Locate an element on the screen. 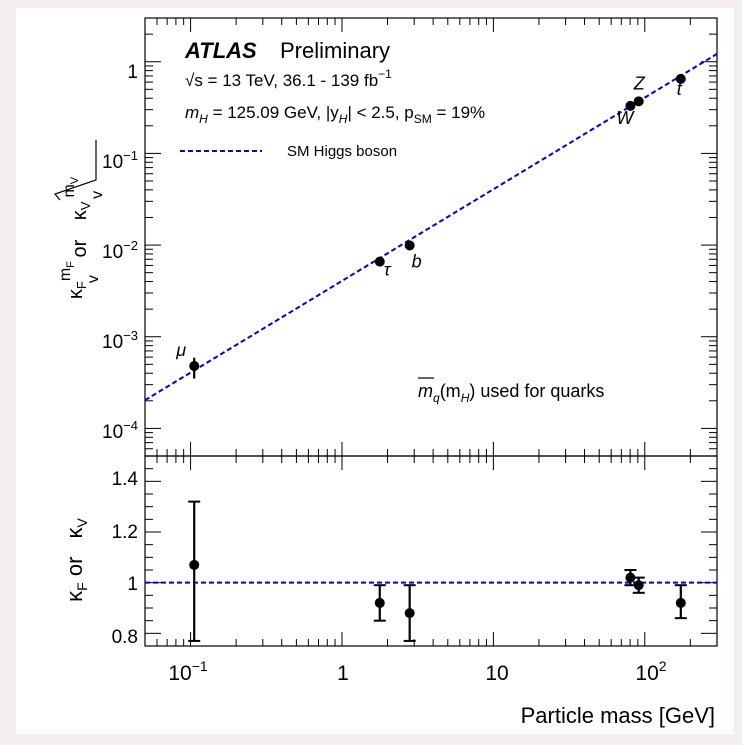 Image resolution: width=742 pixels, height=745 pixels. point-label-τ: τ is located at coordinates (388, 270).